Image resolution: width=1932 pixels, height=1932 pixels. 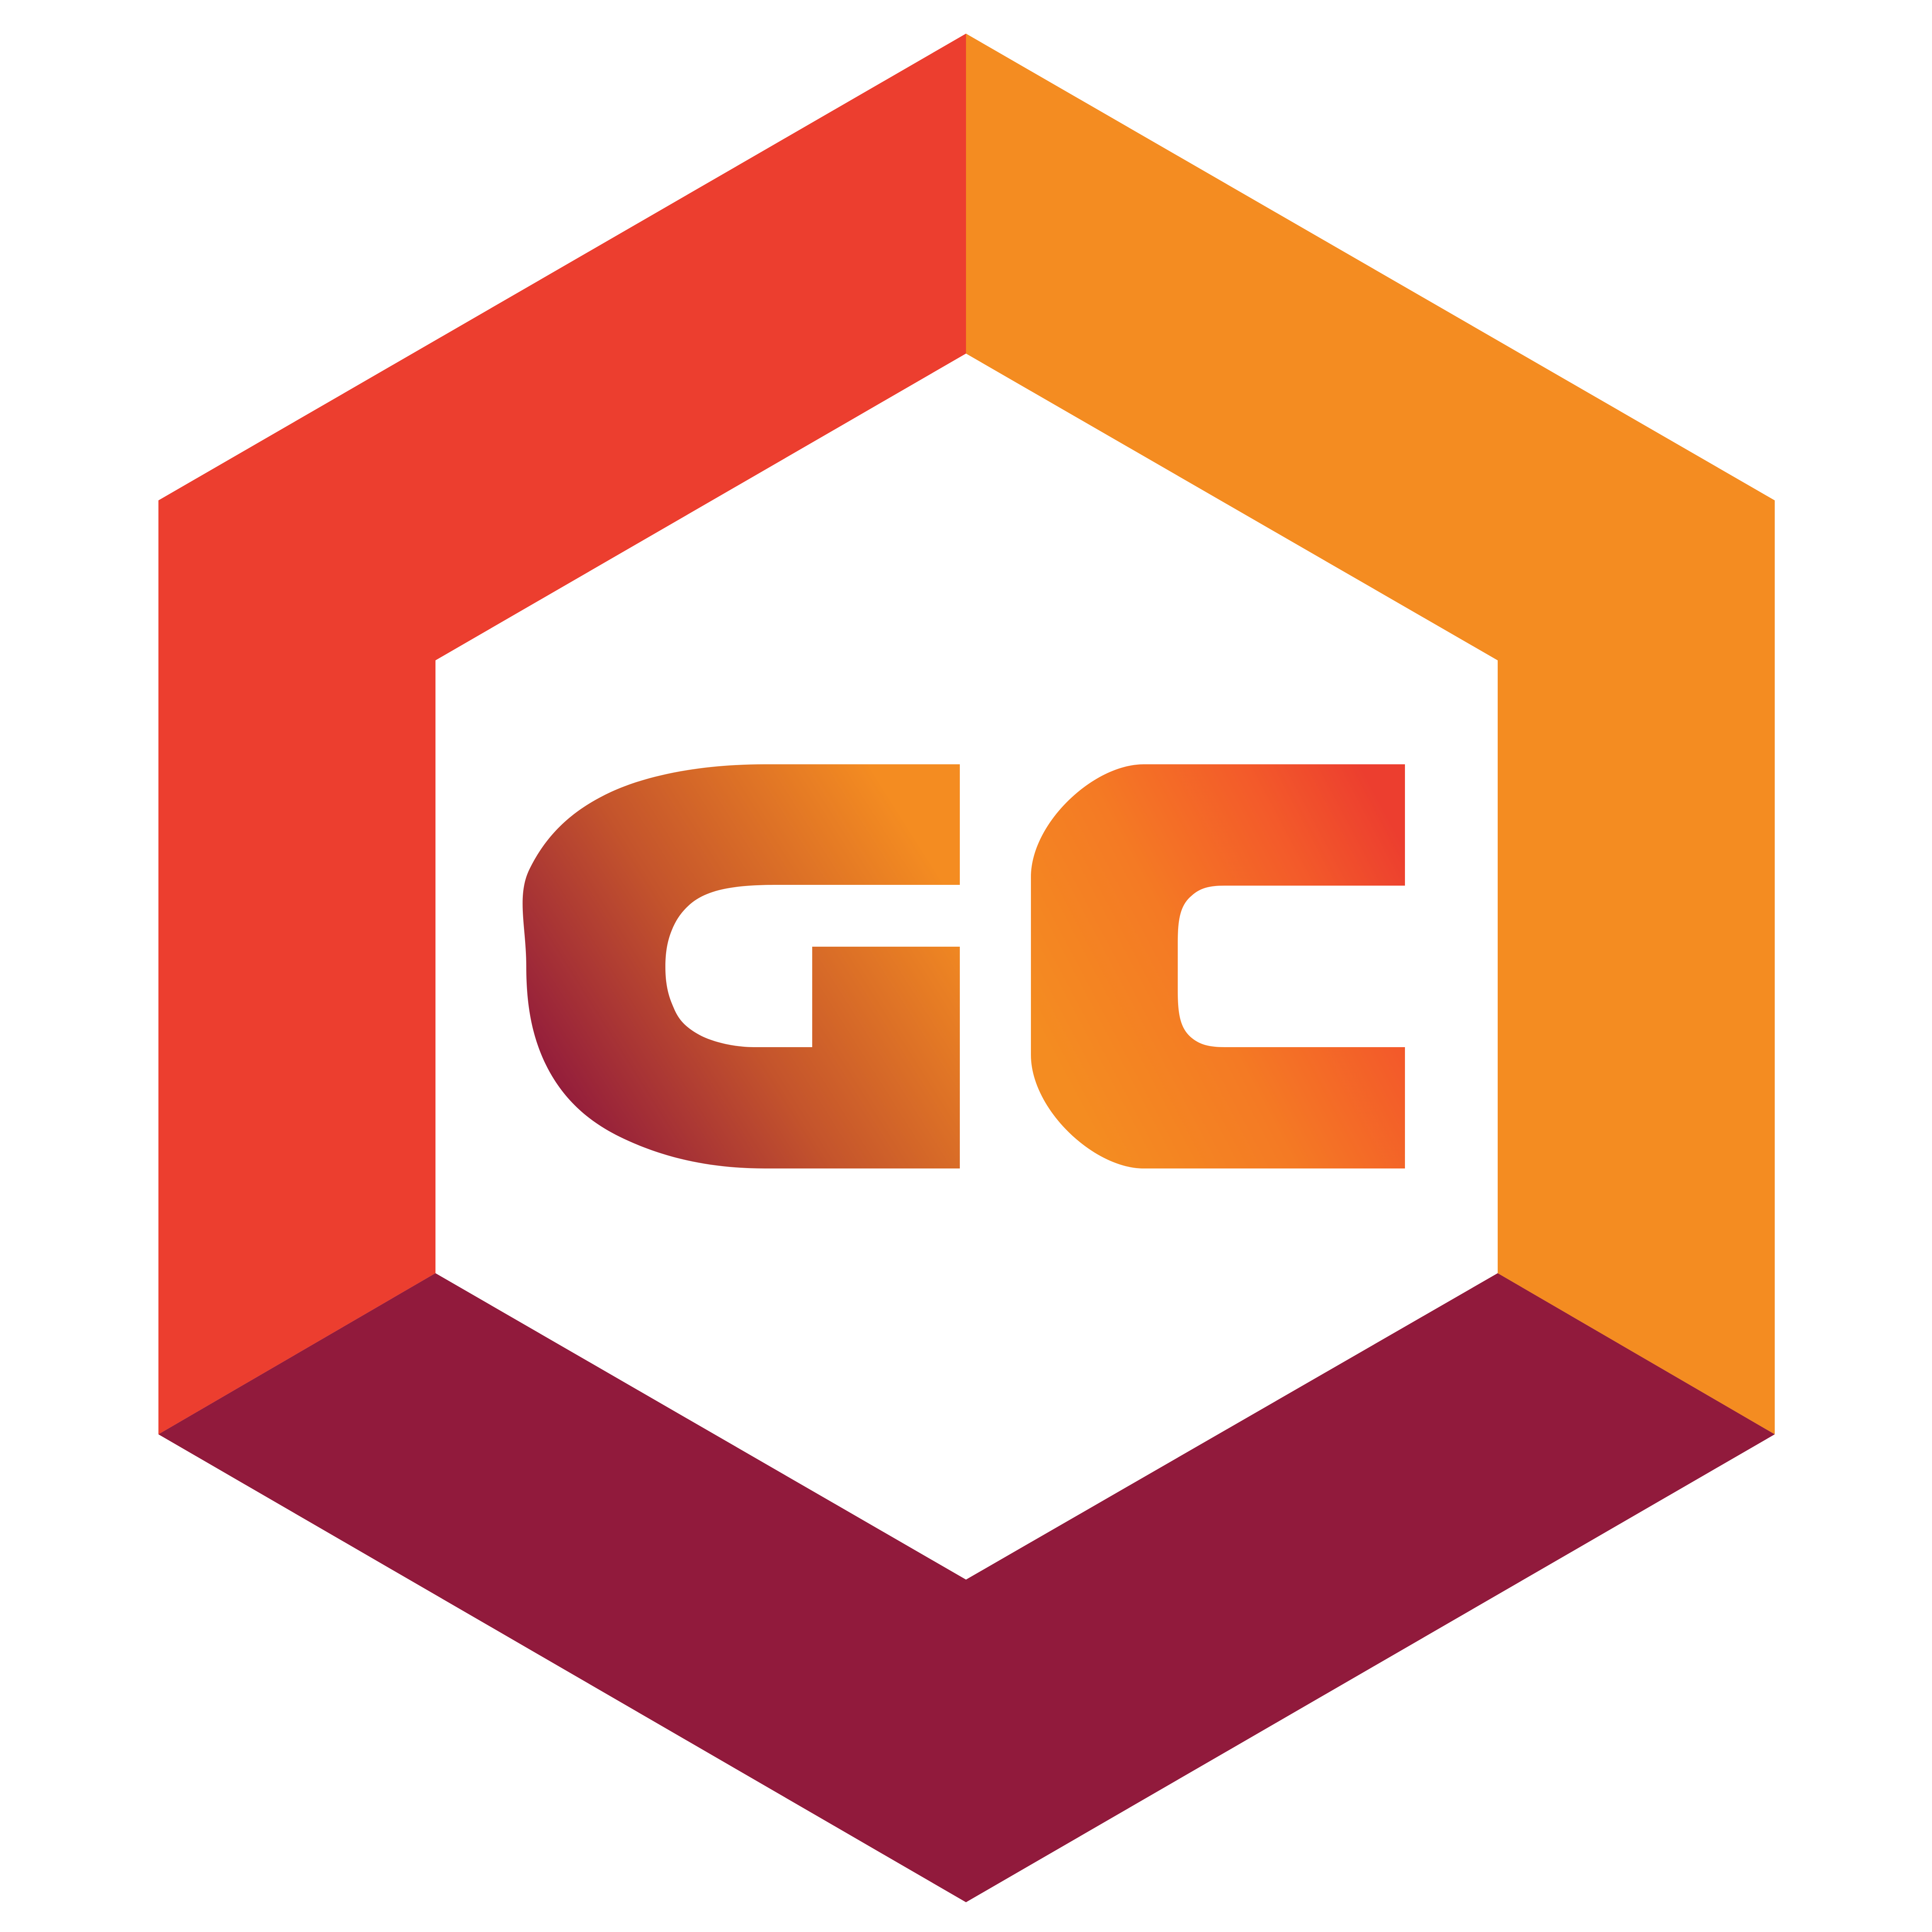 What do you see at coordinates (1218, 966) in the screenshot?
I see `letter-c-glyph` at bounding box center [1218, 966].